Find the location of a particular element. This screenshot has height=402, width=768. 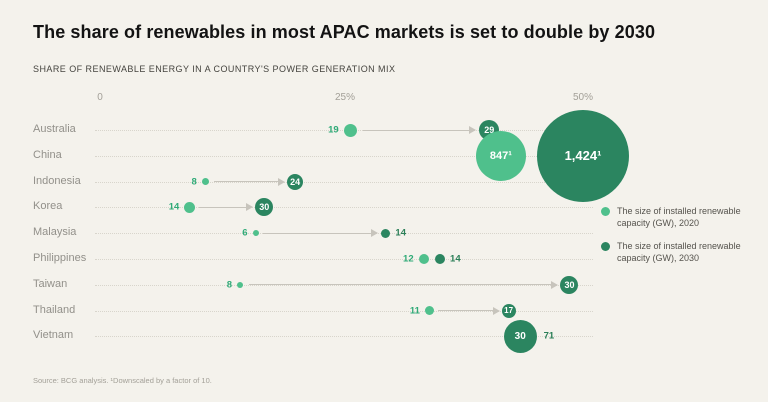

light-capacity-dot: 847¹ is located at coordinates (500, 155).